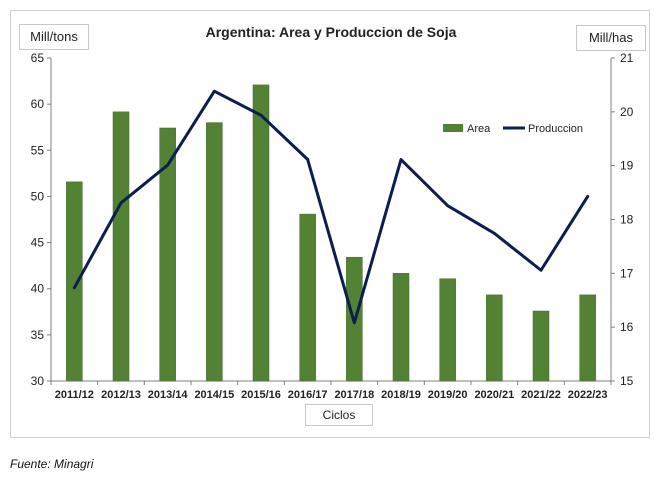 The width and height of the screenshot is (659, 478). Describe the element at coordinates (479, 129) in the screenshot. I see `legend-area-label: Area` at that location.